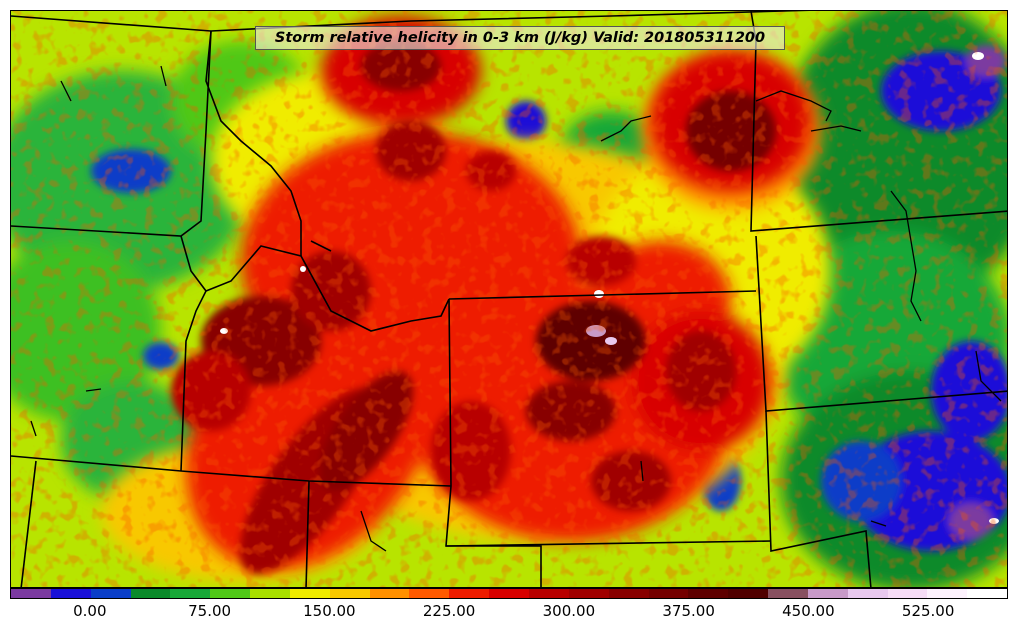 The width and height of the screenshot is (1018, 633). What do you see at coordinates (329, 611) in the screenshot?
I see `colorbar-tick-label: 150.00` at bounding box center [329, 611].